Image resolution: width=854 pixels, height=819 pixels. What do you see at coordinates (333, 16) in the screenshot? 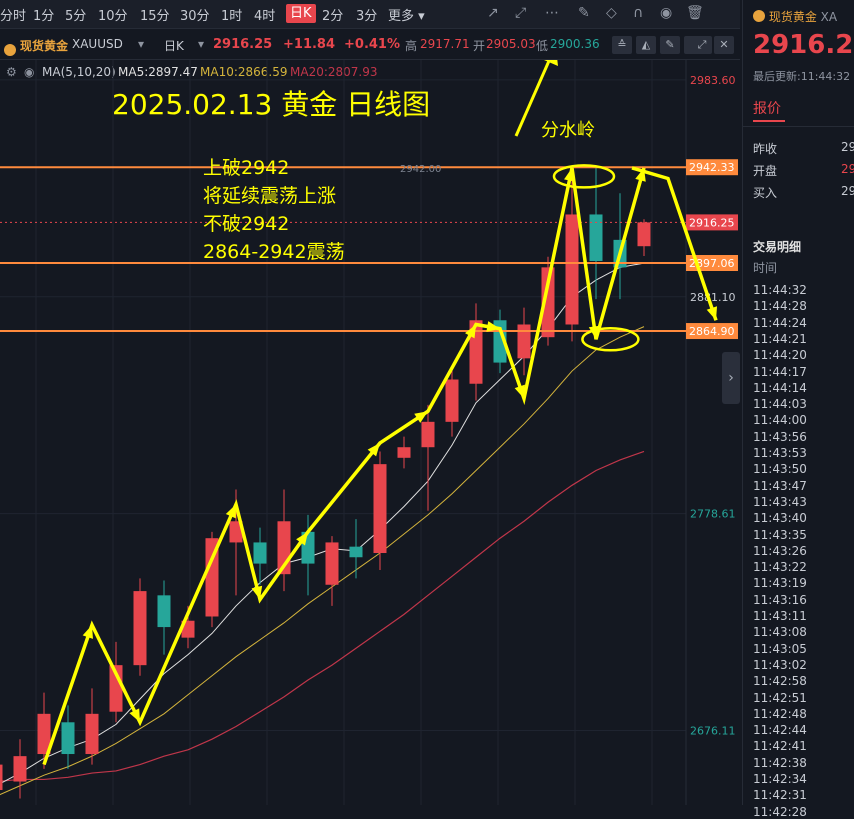
I see `timeframe-9: 2分` at bounding box center [333, 16].